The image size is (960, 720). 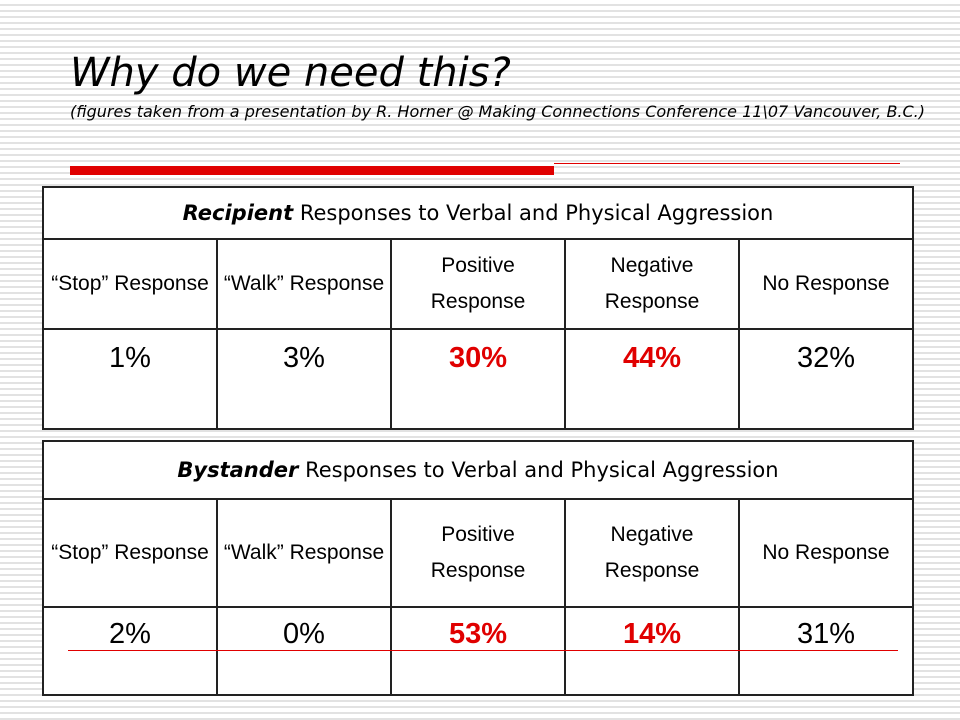 What do you see at coordinates (312, 170) in the screenshot?
I see `accent-bar` at bounding box center [312, 170].